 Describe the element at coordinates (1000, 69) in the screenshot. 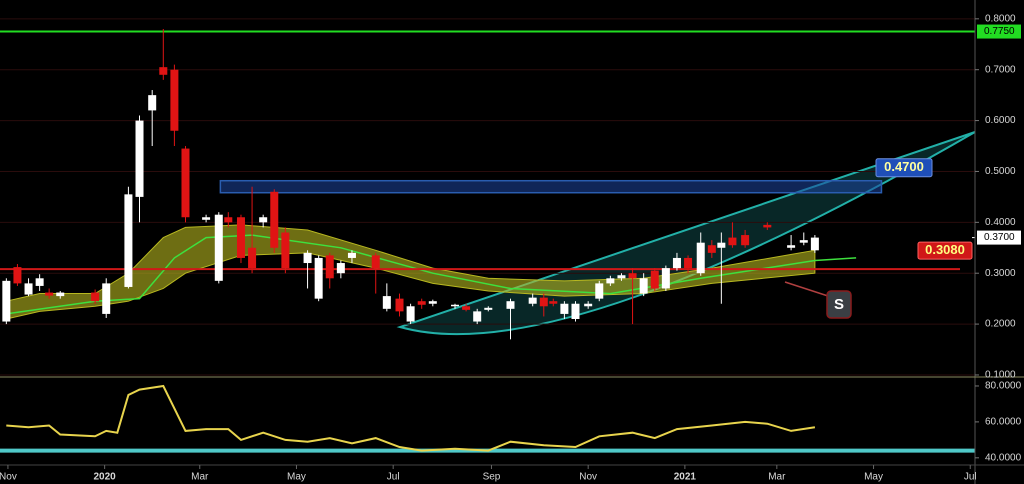

I see `y-tick-label: 0.7000` at that location.